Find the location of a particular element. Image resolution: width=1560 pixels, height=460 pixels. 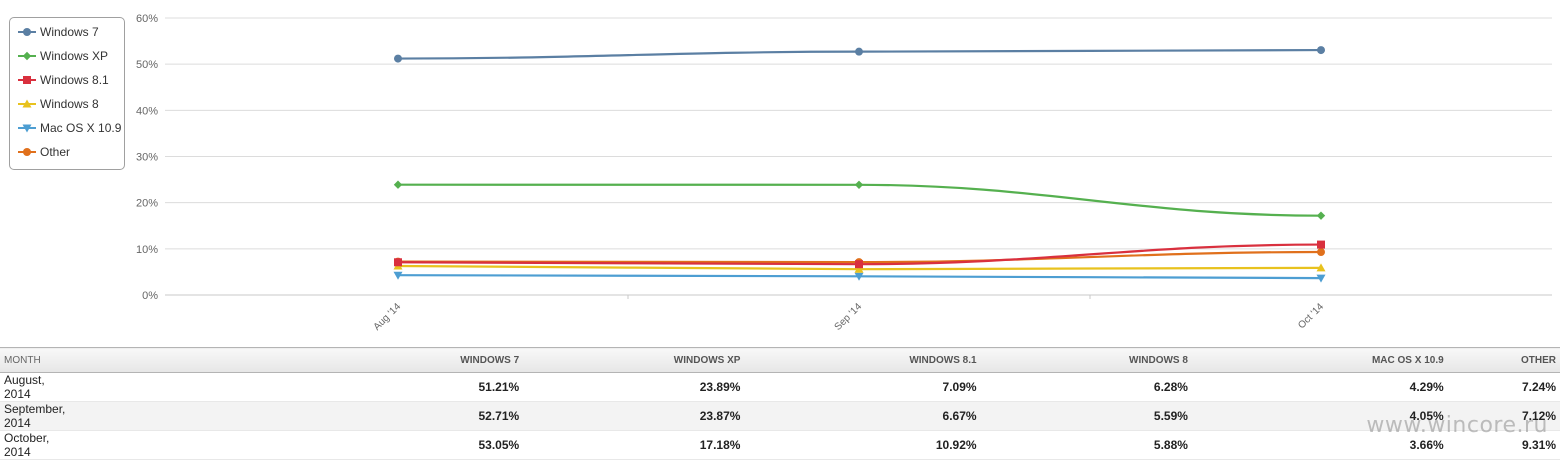

legend-item: Windows 7 is located at coordinates (58, 32).